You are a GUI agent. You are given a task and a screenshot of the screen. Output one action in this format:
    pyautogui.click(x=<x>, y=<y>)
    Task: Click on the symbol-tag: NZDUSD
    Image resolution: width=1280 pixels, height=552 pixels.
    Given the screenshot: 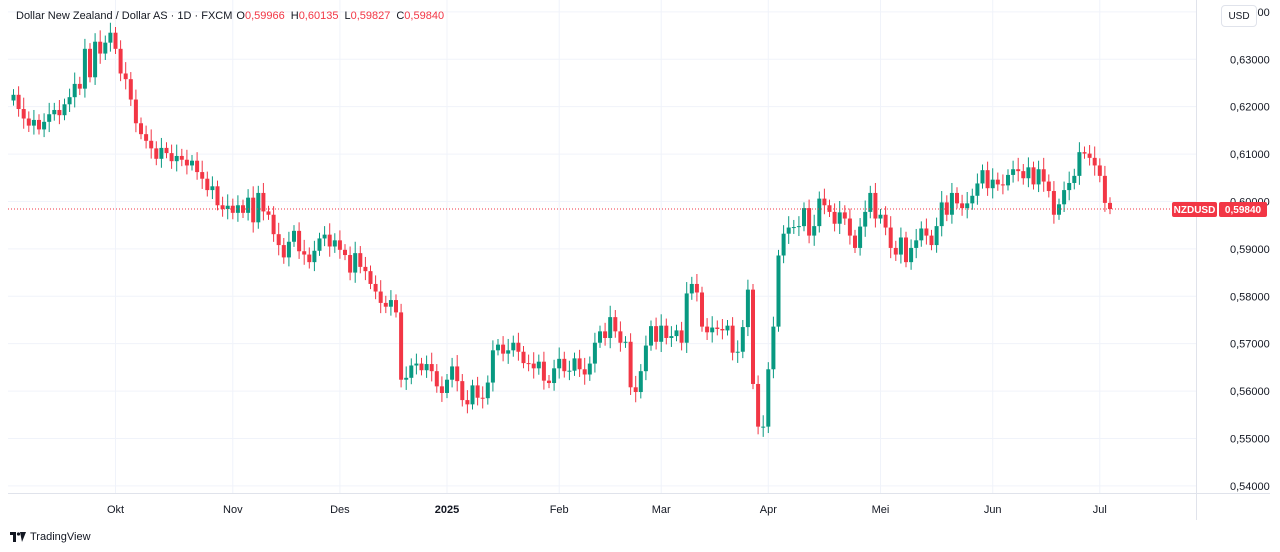 What is the action you would take?
    pyautogui.click(x=1194, y=210)
    